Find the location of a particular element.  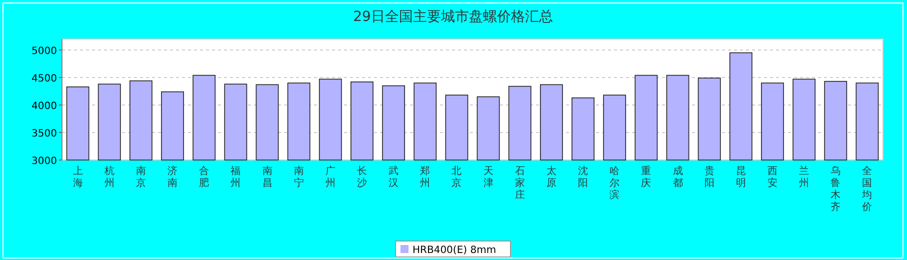

y-tick-label: 5000 is located at coordinates (44, 51).